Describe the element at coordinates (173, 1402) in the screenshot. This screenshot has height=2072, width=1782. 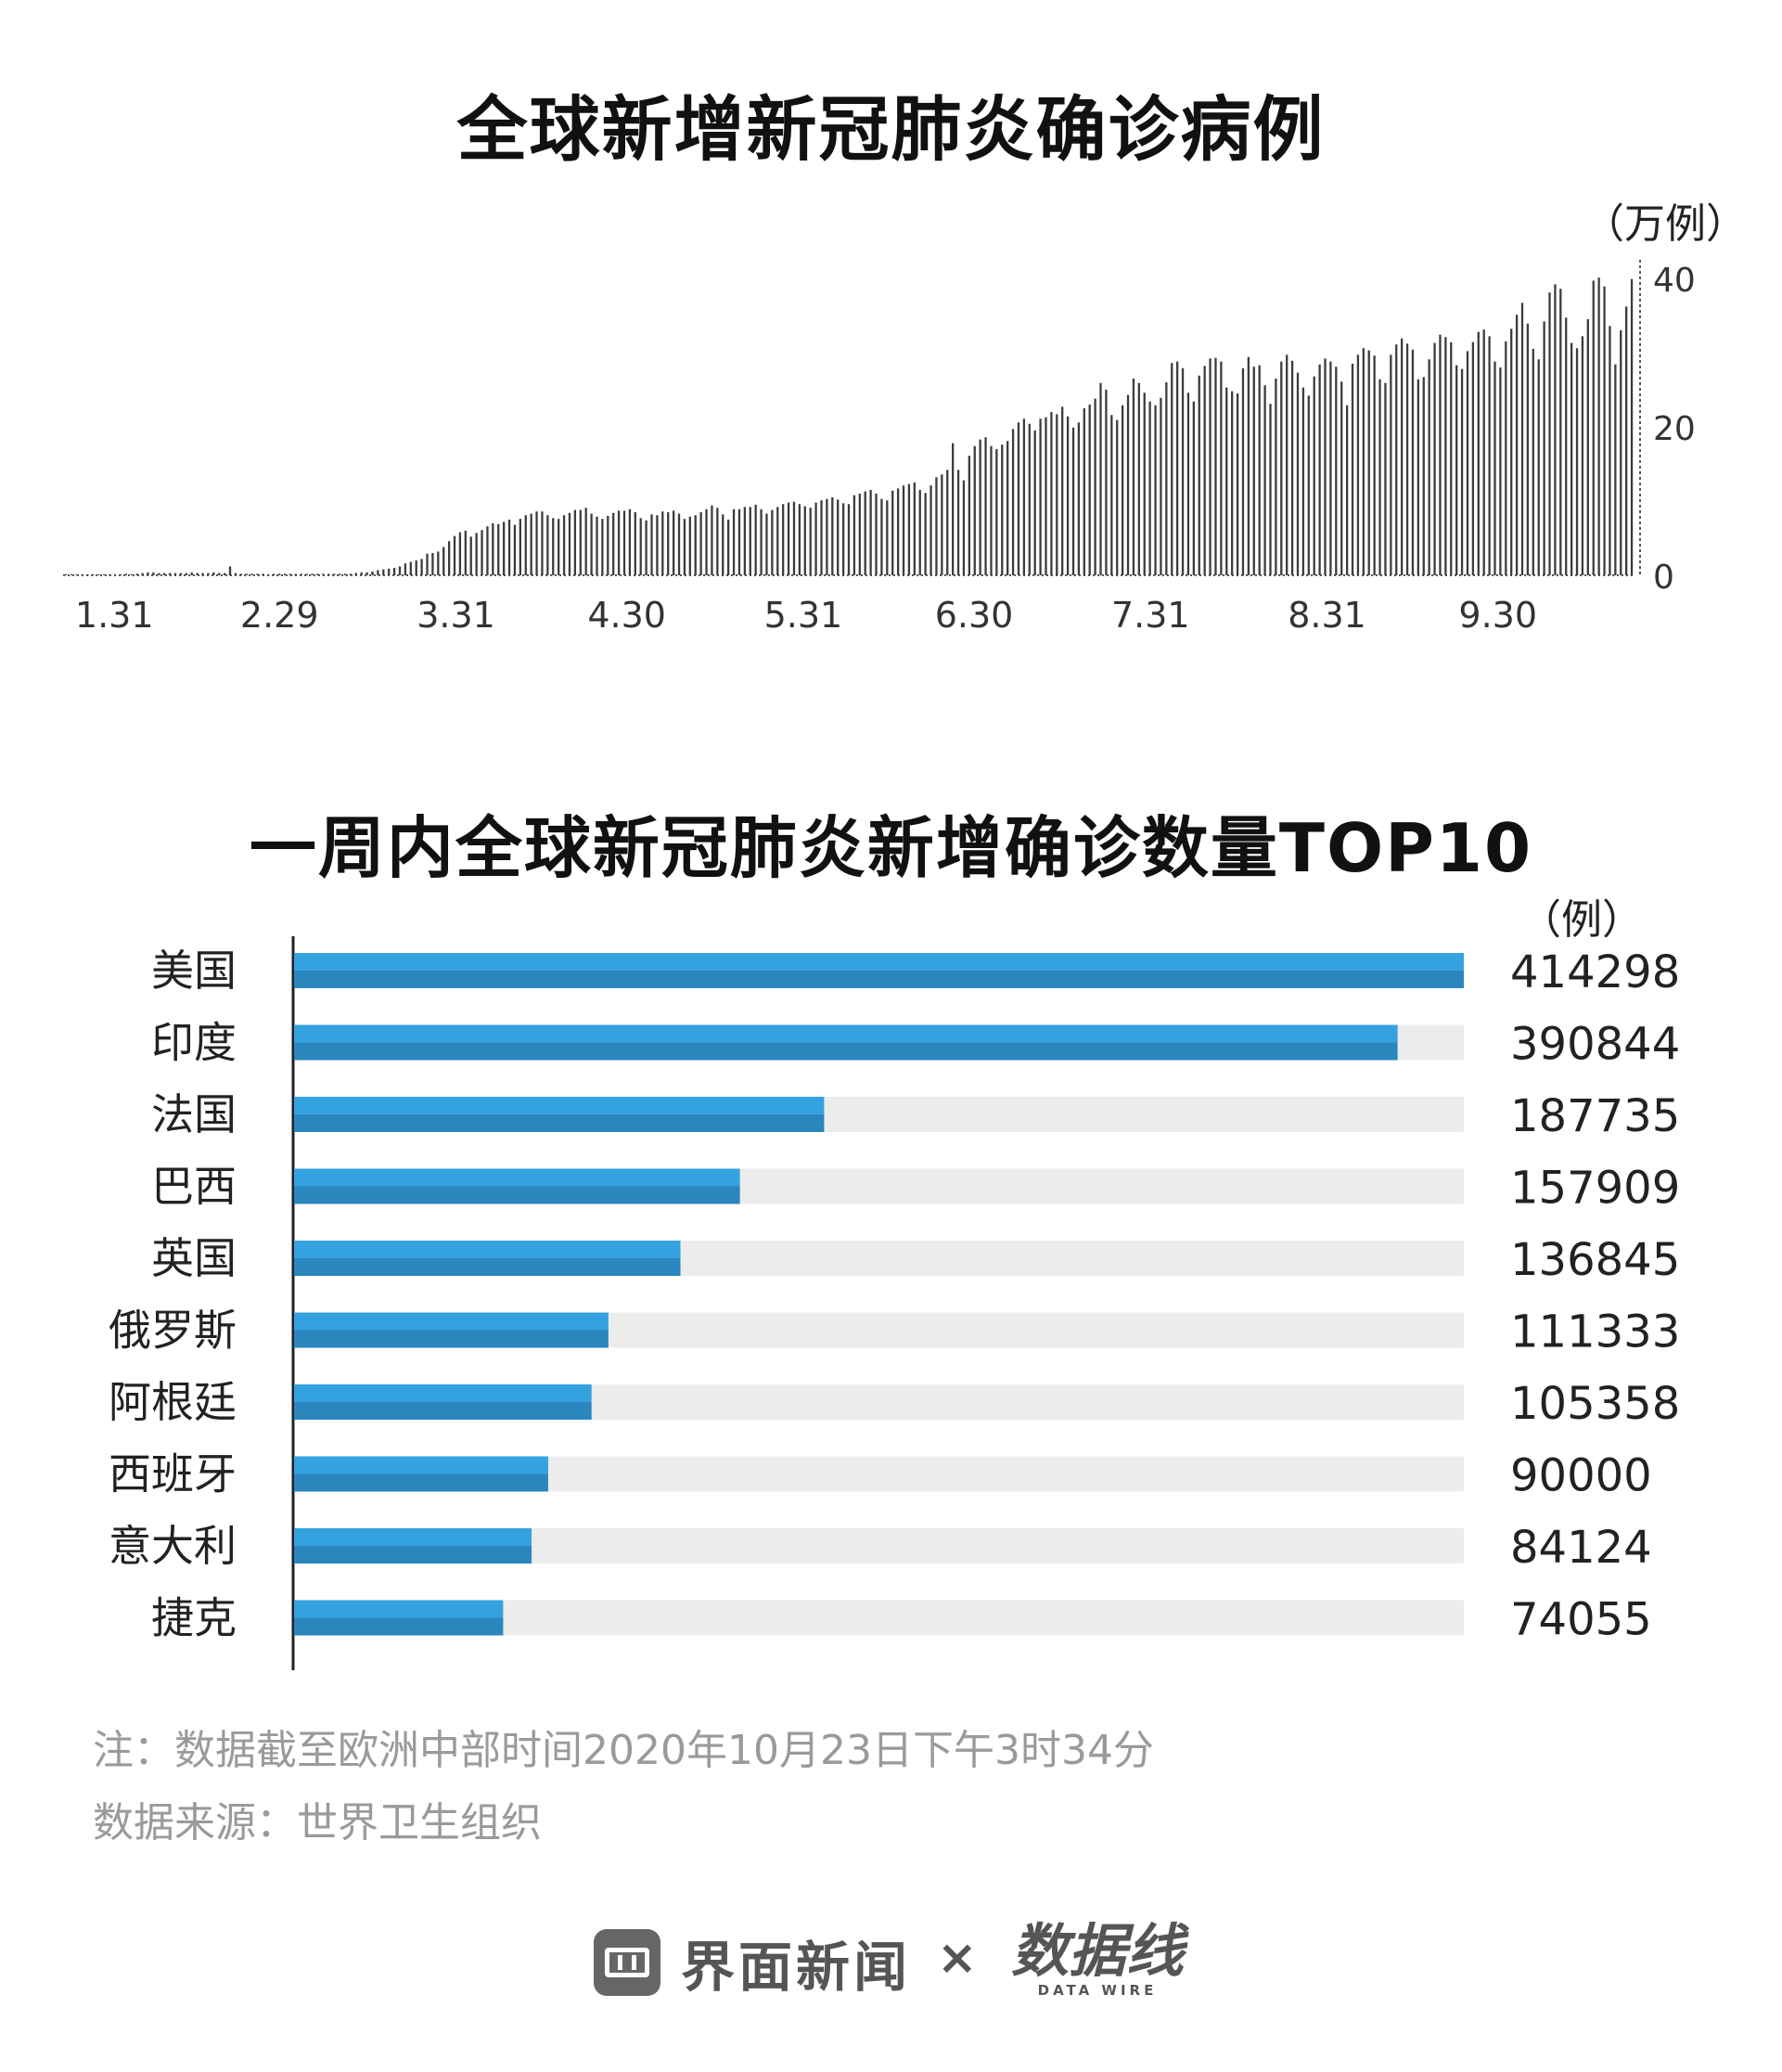
I see `category-label: 阿根廷` at that location.